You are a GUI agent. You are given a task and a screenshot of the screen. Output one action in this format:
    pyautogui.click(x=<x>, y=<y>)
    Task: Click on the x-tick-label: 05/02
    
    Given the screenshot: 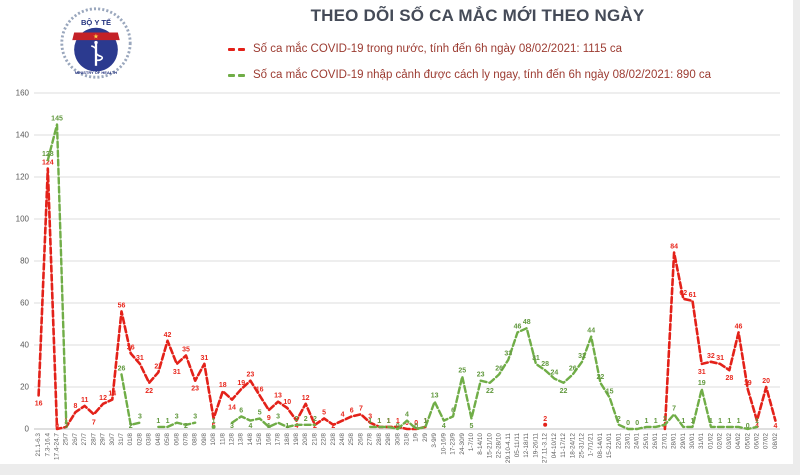 What is the action you would take?
    pyautogui.click(x=747, y=441)
    